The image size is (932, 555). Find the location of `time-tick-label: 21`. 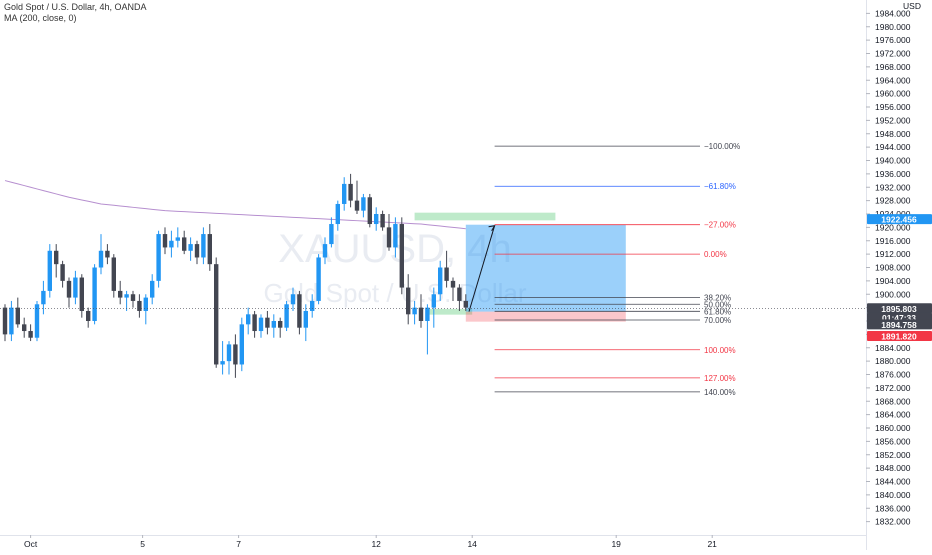

time-tick-label: 21 is located at coordinates (712, 544).